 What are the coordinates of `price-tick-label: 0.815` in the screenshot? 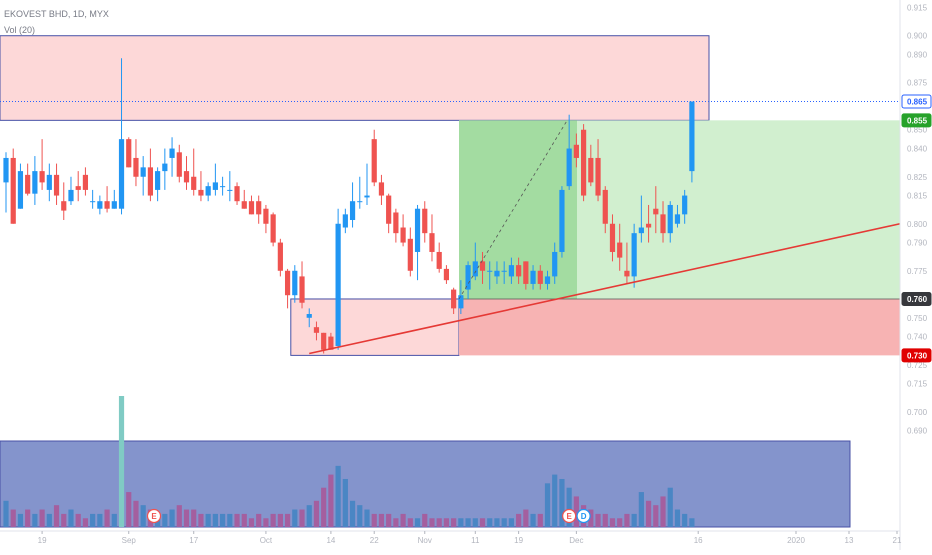 It's located at (917, 196).